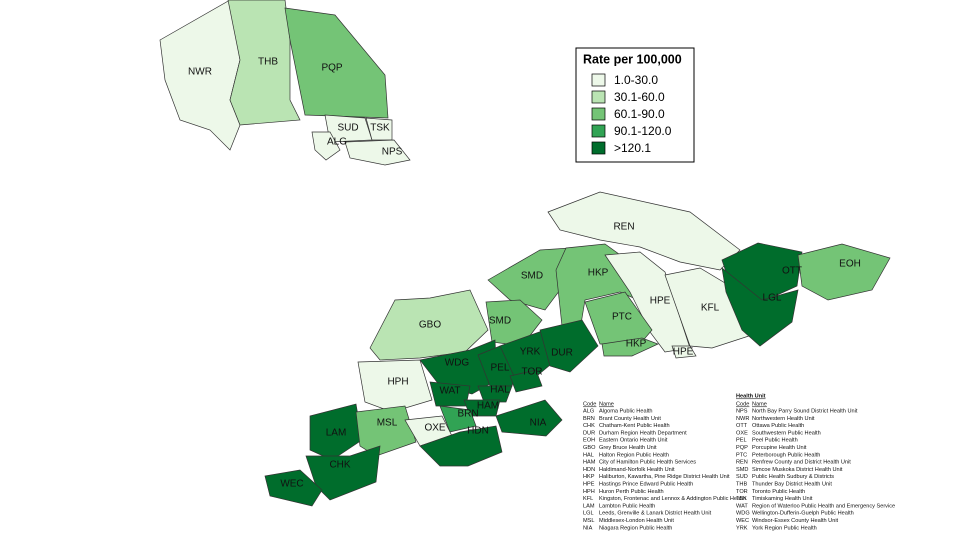 This screenshot has height=556, width=960. Describe the element at coordinates (742, 419) in the screenshot. I see `unit-code: NWR` at that location.